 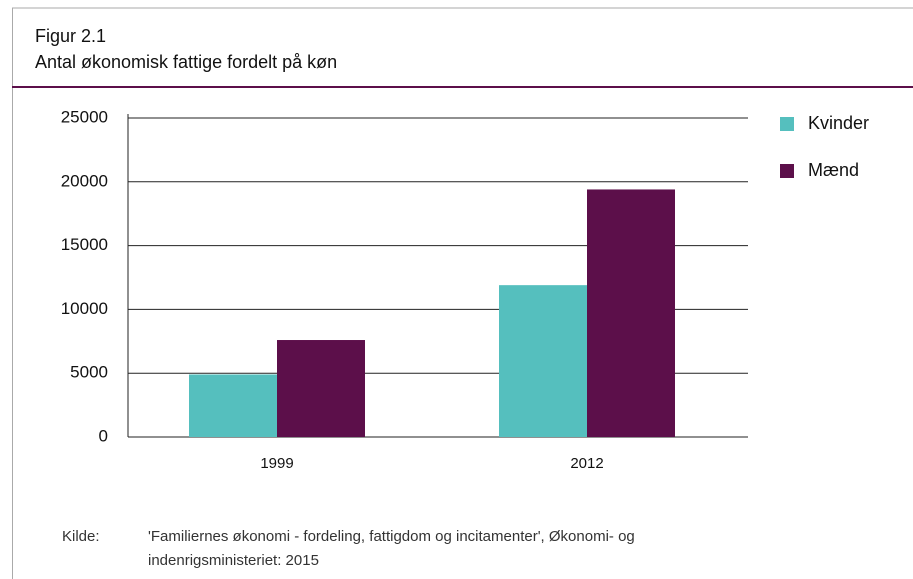 What do you see at coordinates (84, 308) in the screenshot?
I see `y-tick-label: 10000` at bounding box center [84, 308].